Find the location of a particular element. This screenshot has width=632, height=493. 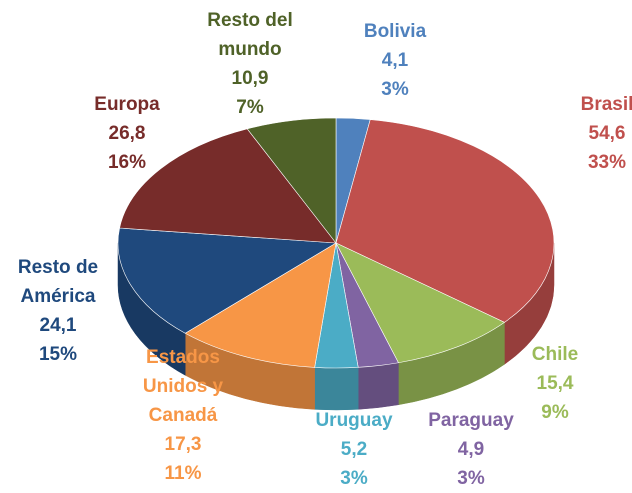

category: Brasil is located at coordinates (606, 104).